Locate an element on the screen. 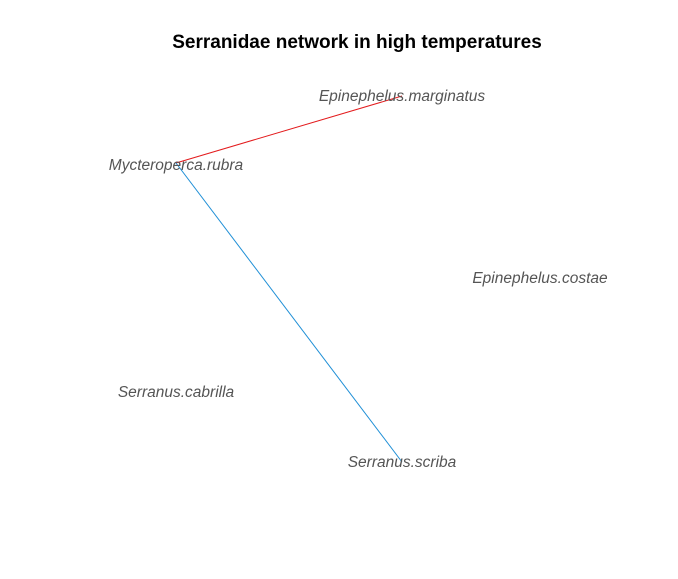  edge-mycteroperca-rubra-epinephelus-marginatus is located at coordinates (289, 129).